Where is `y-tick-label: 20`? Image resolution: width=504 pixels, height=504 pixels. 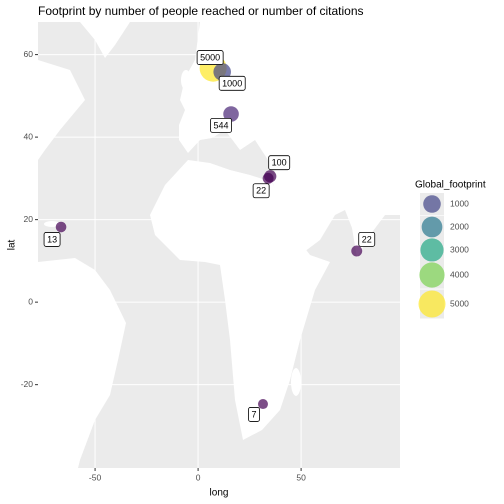 y-tick-label: 20 is located at coordinates (29, 219).